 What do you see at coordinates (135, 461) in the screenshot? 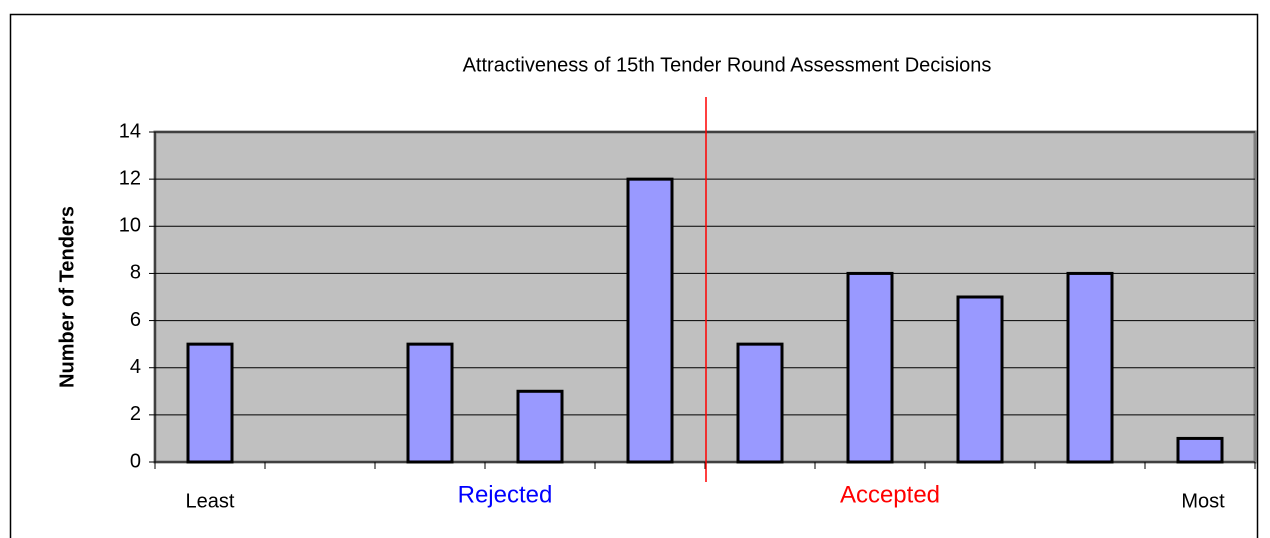
I see `y-tick-label: 0` at bounding box center [135, 461].